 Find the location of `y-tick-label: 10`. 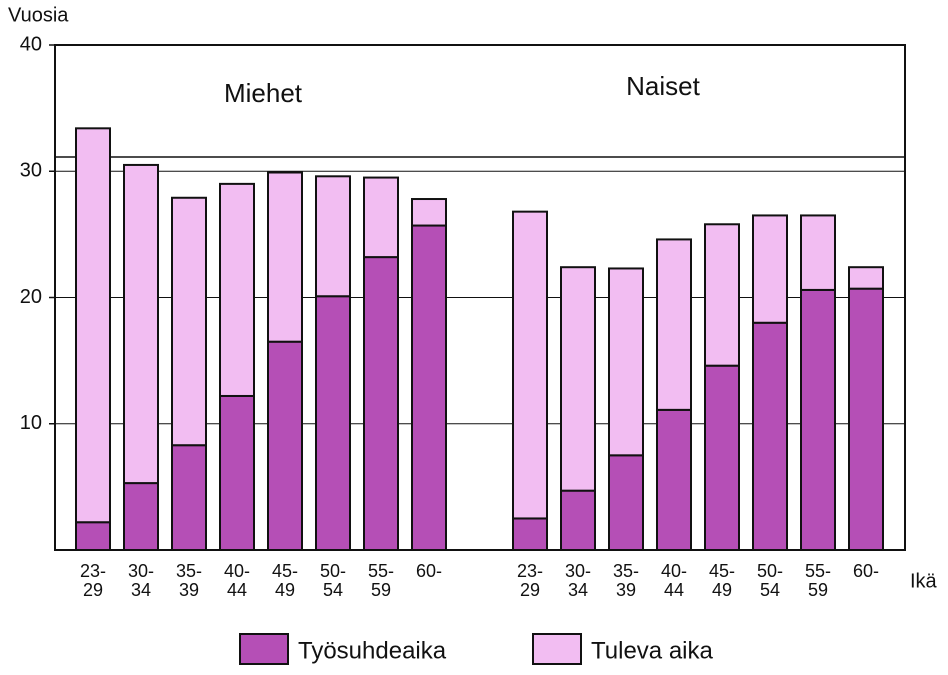

y-tick-label: 10 is located at coordinates (31, 423).